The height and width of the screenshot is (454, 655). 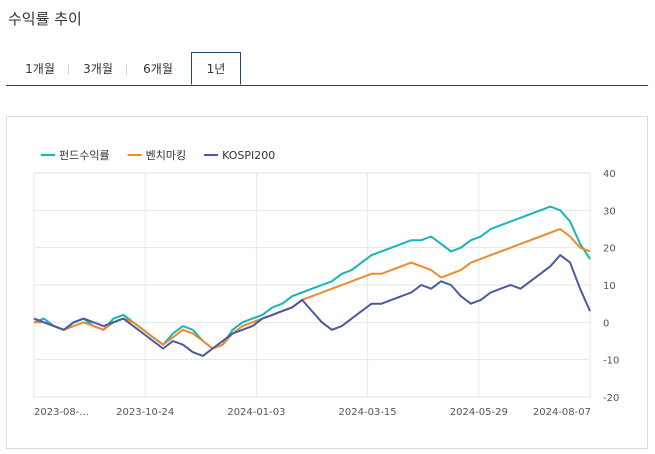 What do you see at coordinates (562, 412) in the screenshot?
I see `x-tick-label: 2024-08-07` at bounding box center [562, 412].